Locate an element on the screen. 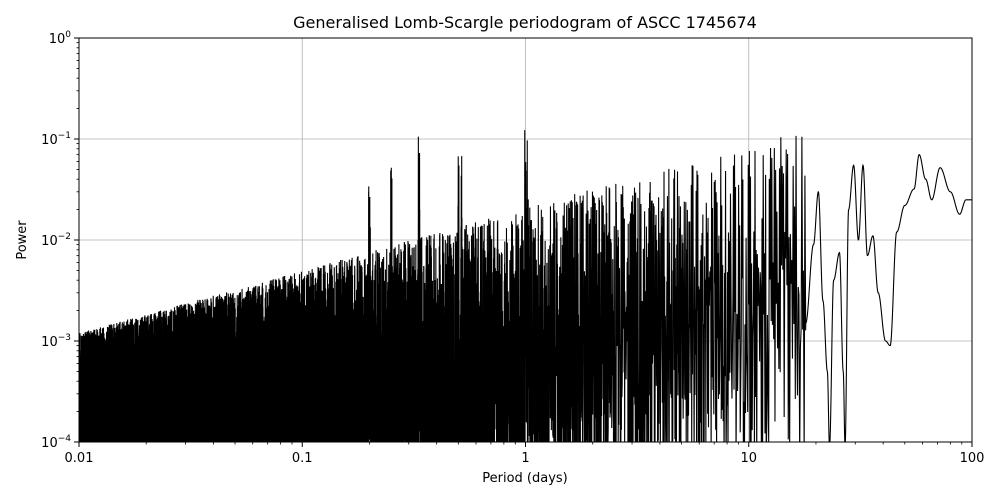 This screenshot has height=500, width=1000. x-tick-label: 0.1 is located at coordinates (302, 458).